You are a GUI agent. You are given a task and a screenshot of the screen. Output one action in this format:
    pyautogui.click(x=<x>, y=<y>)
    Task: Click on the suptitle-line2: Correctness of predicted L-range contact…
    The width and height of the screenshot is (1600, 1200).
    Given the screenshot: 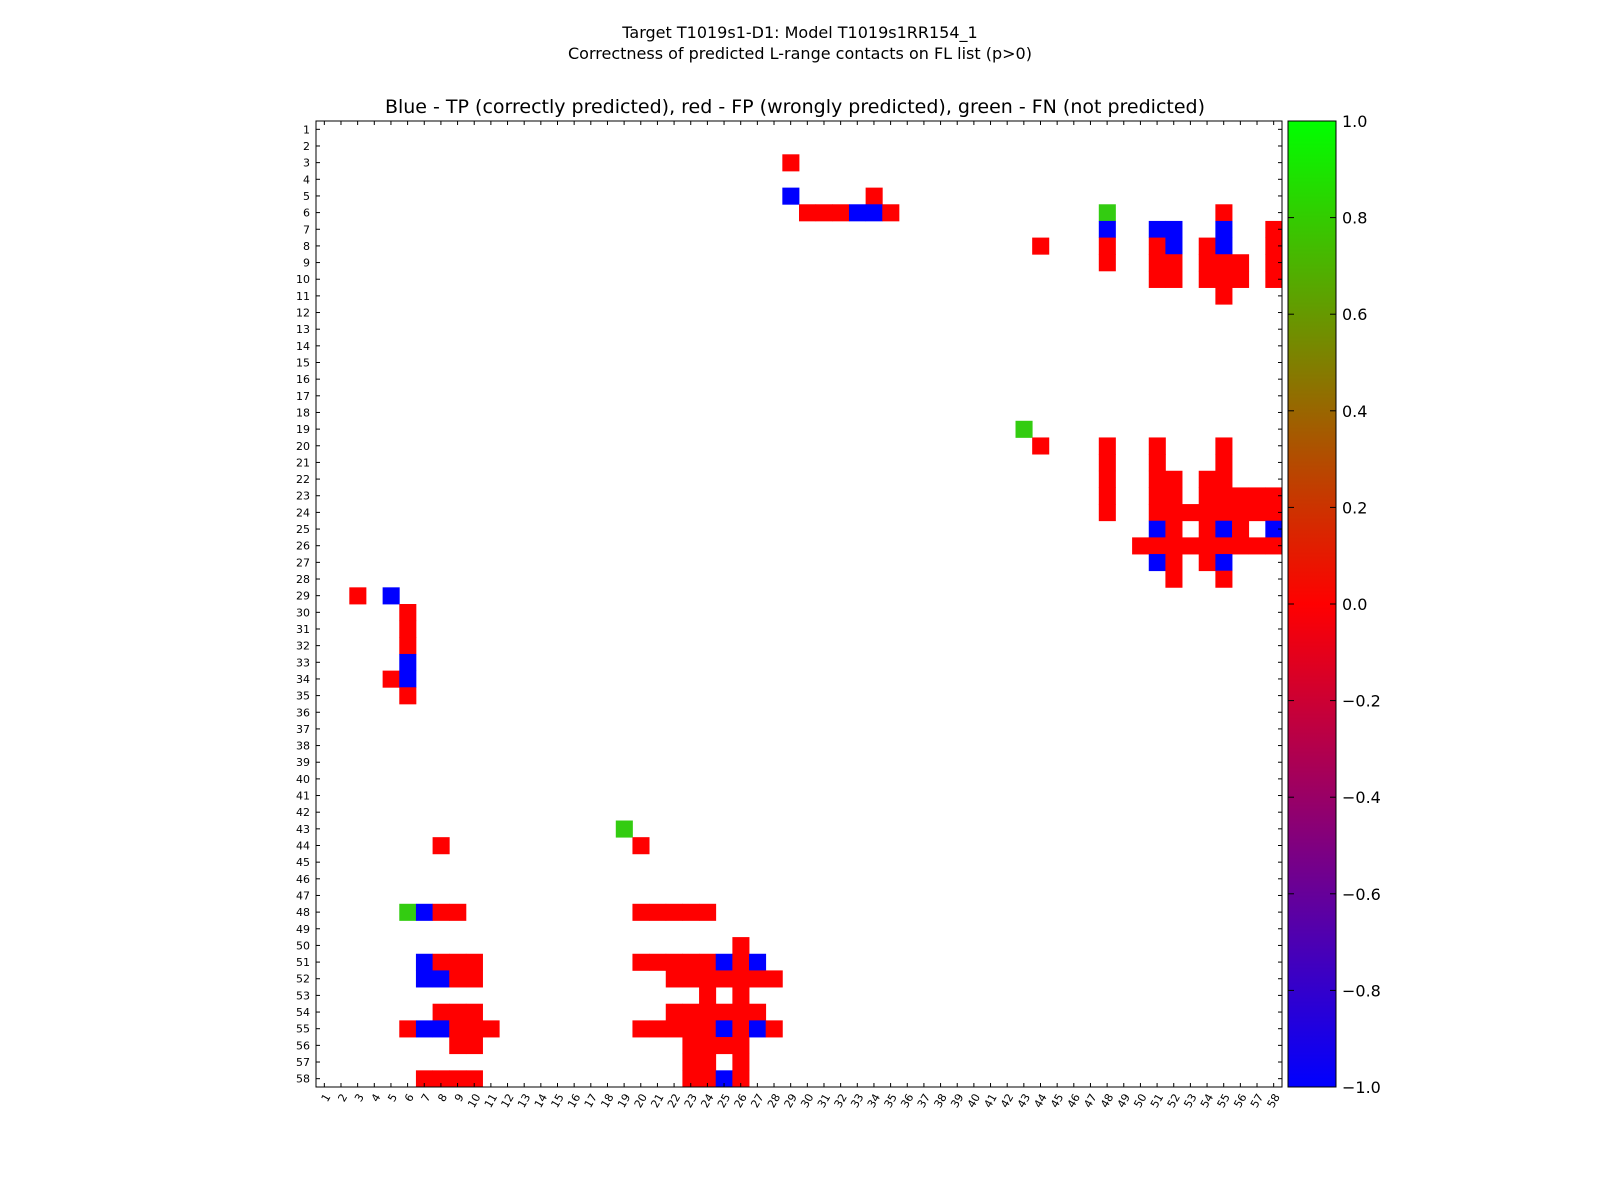 What is the action you would take?
    pyautogui.click(x=800, y=53)
    